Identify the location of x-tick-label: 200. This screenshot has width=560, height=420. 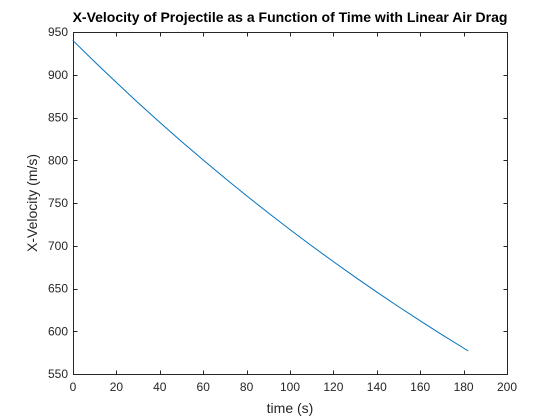
(507, 387).